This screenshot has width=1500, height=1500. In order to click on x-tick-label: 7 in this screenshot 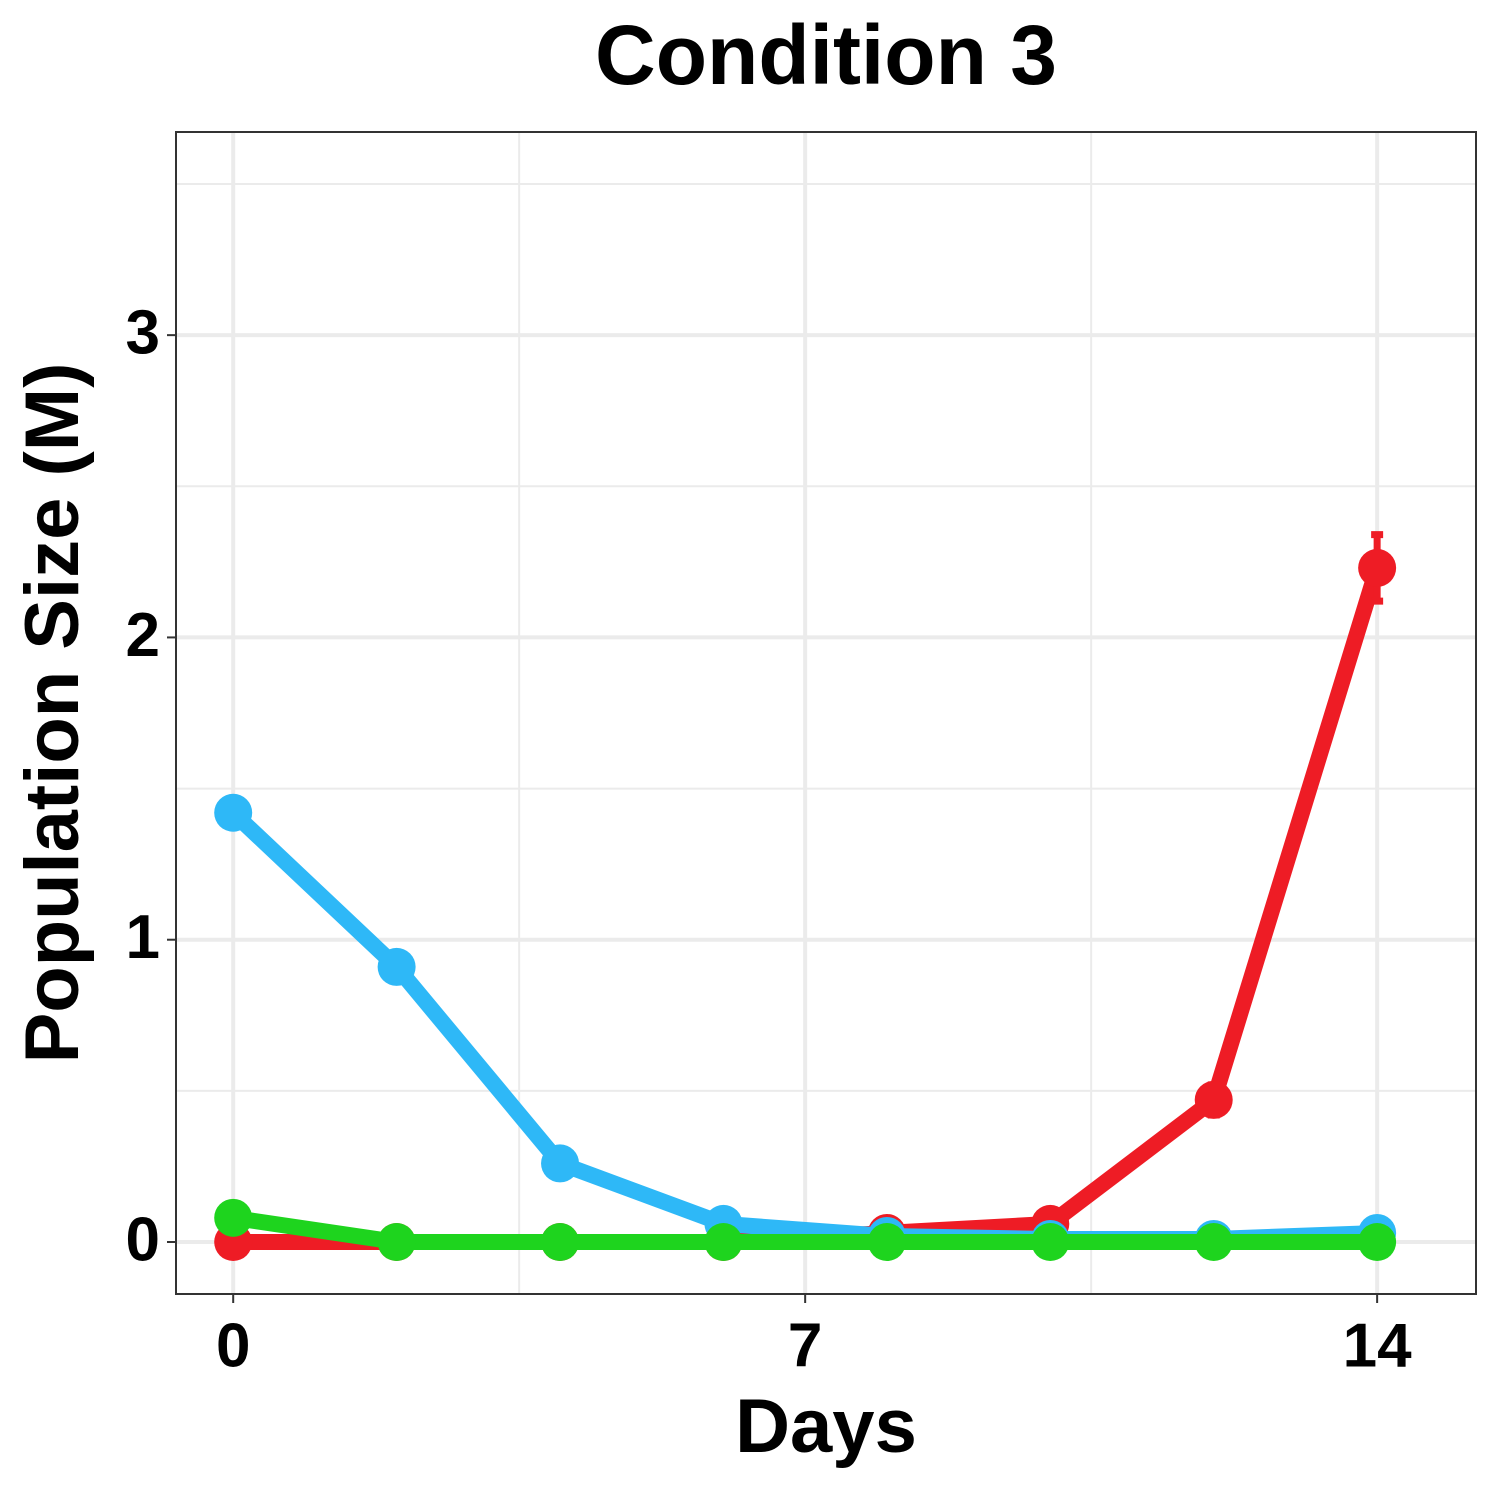, I will do `click(805, 1345)`.